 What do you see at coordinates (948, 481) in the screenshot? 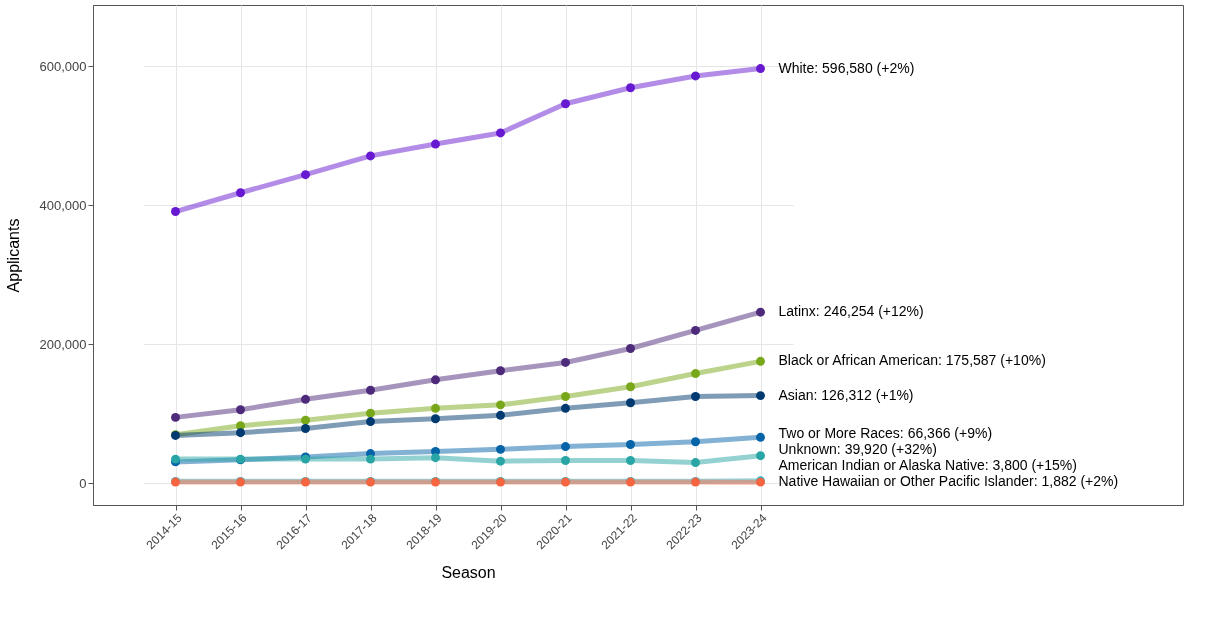
I see `annotation: Native Hawaiian or Other Pacific Islander: 1,882 (+2%)` at bounding box center [948, 481].